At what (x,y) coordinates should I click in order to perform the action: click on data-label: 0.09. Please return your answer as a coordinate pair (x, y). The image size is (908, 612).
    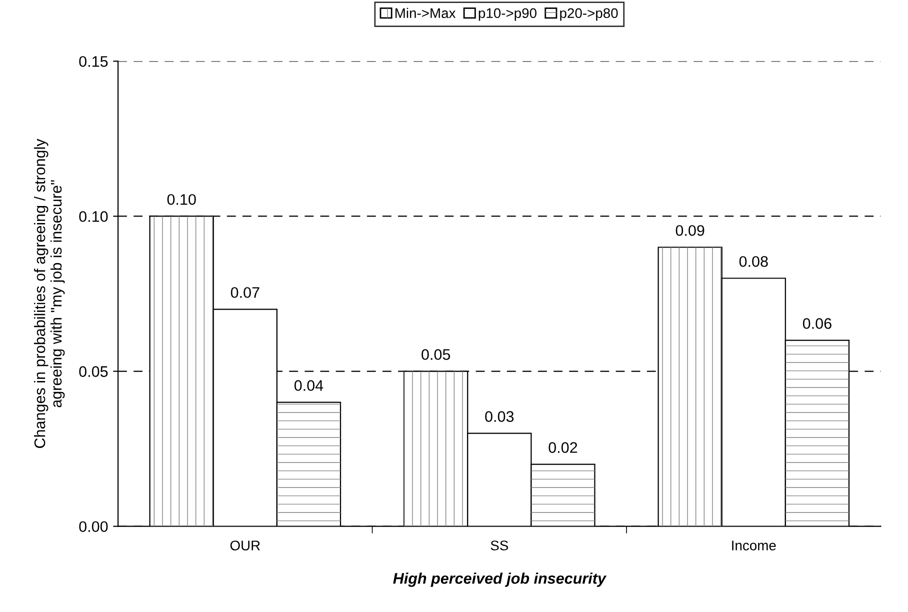
    Looking at the image, I should click on (690, 230).